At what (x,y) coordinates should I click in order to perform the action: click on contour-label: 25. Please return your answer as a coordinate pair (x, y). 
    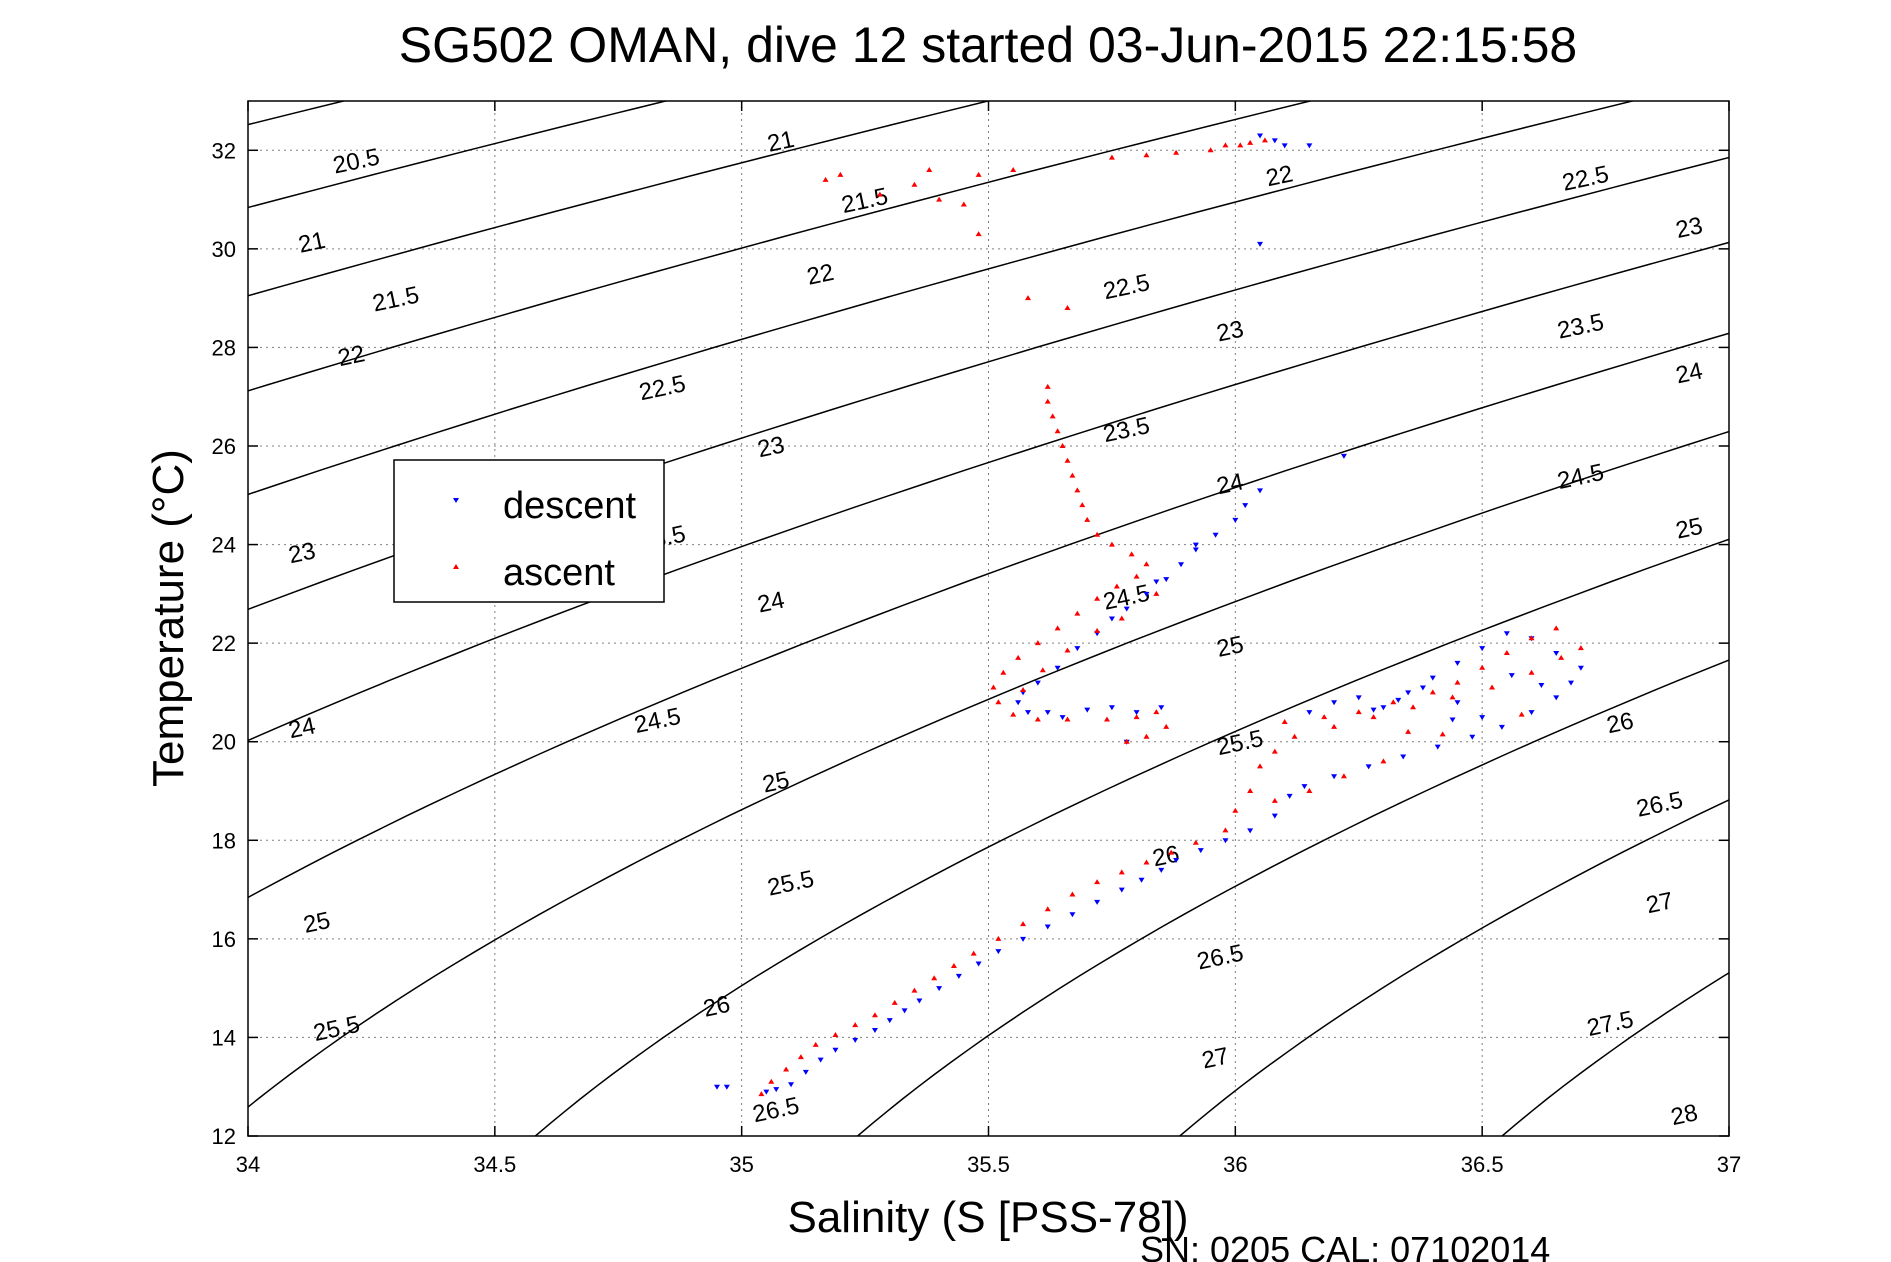
    Looking at the image, I should click on (1230, 647).